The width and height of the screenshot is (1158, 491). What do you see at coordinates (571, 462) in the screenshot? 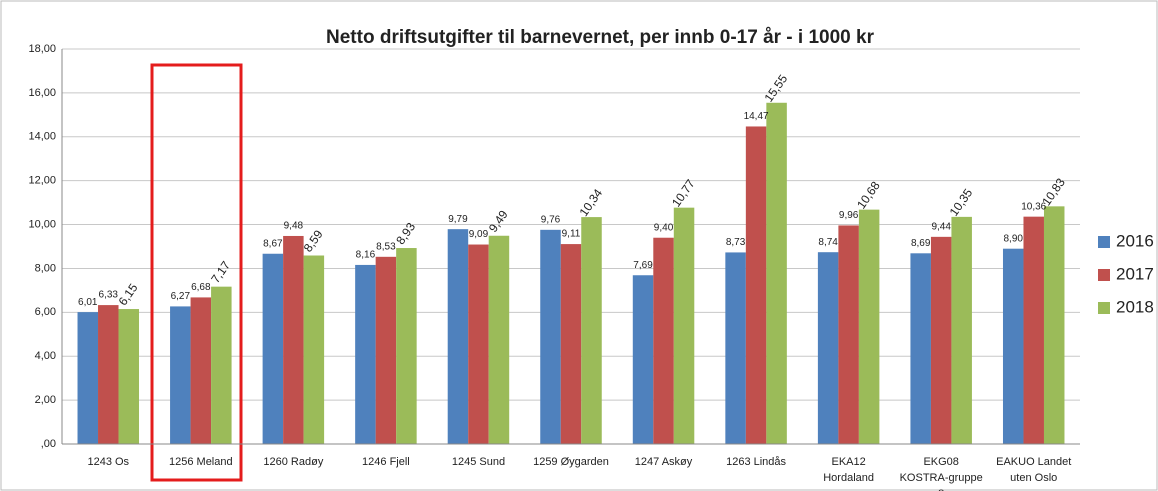
I see `x-tick-label: 1259 Øygarden` at bounding box center [571, 462].